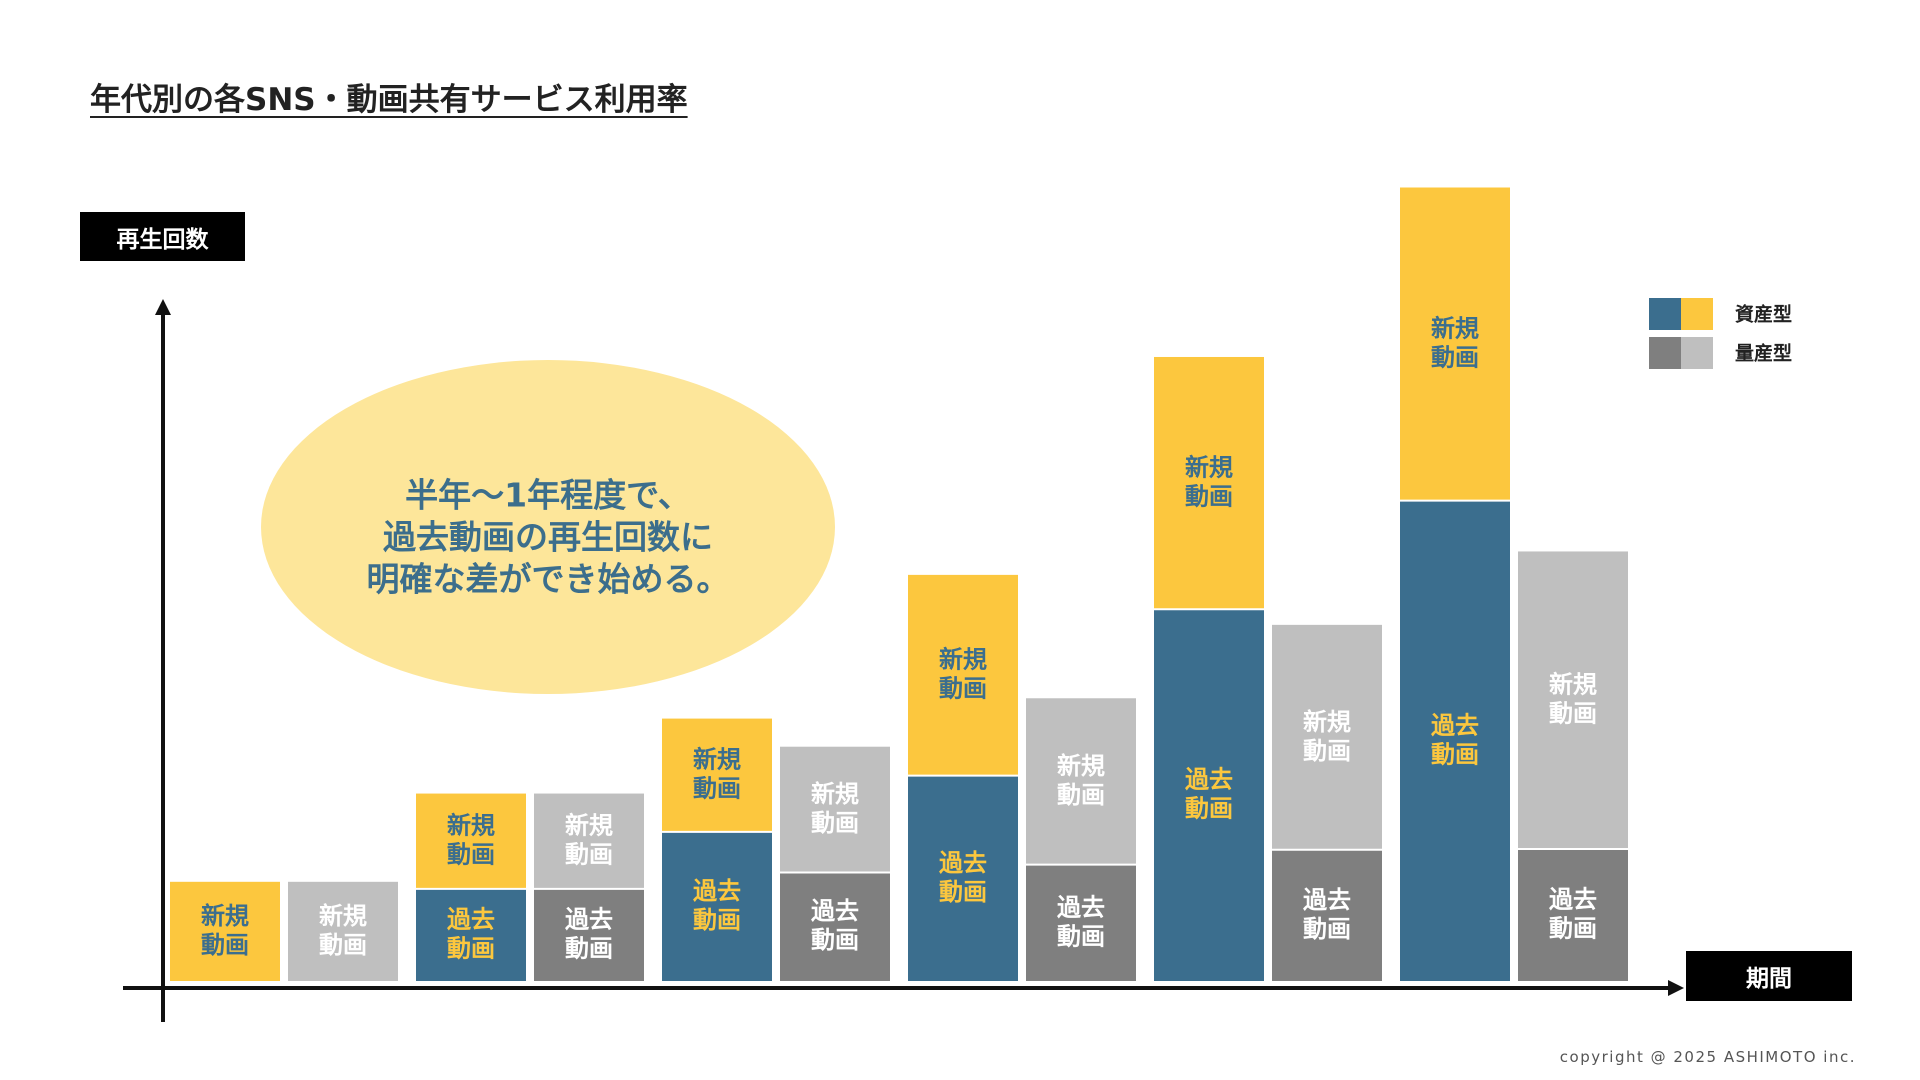  Describe the element at coordinates (548, 579) in the screenshot. I see `callout-line: 明確な差ができ始める。` at that location.